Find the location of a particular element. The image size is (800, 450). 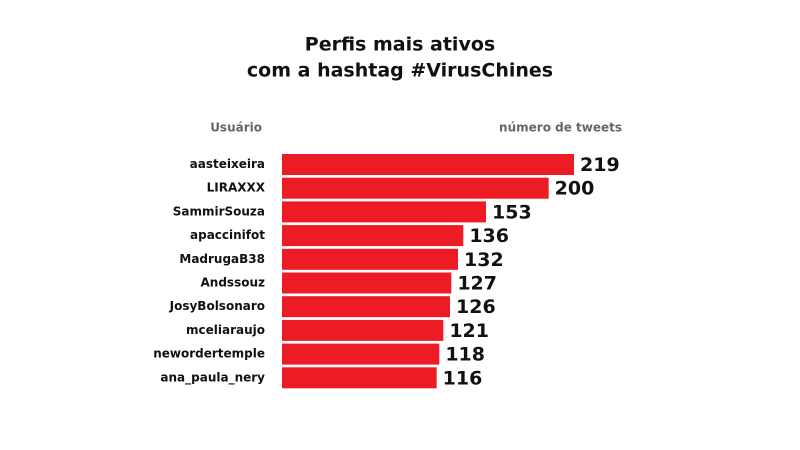

value-label: 219 is located at coordinates (600, 165).